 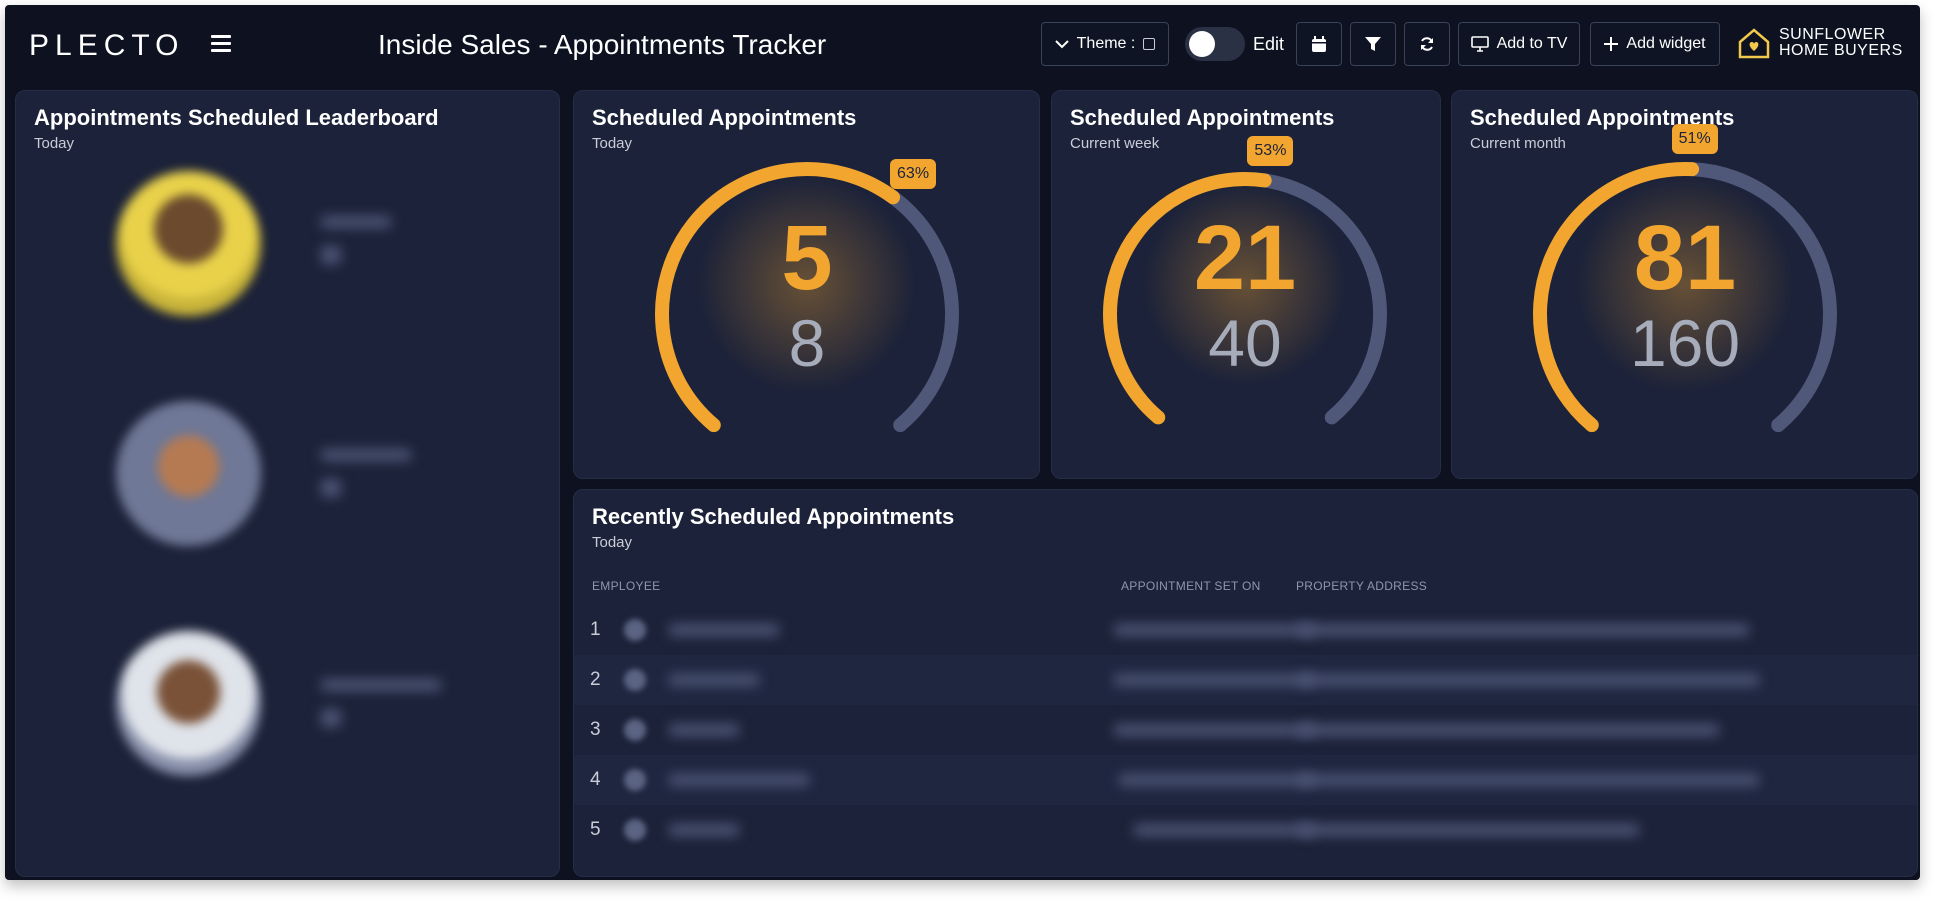 What do you see at coordinates (107, 45) in the screenshot?
I see `plecto-logo: PLECTO` at bounding box center [107, 45].